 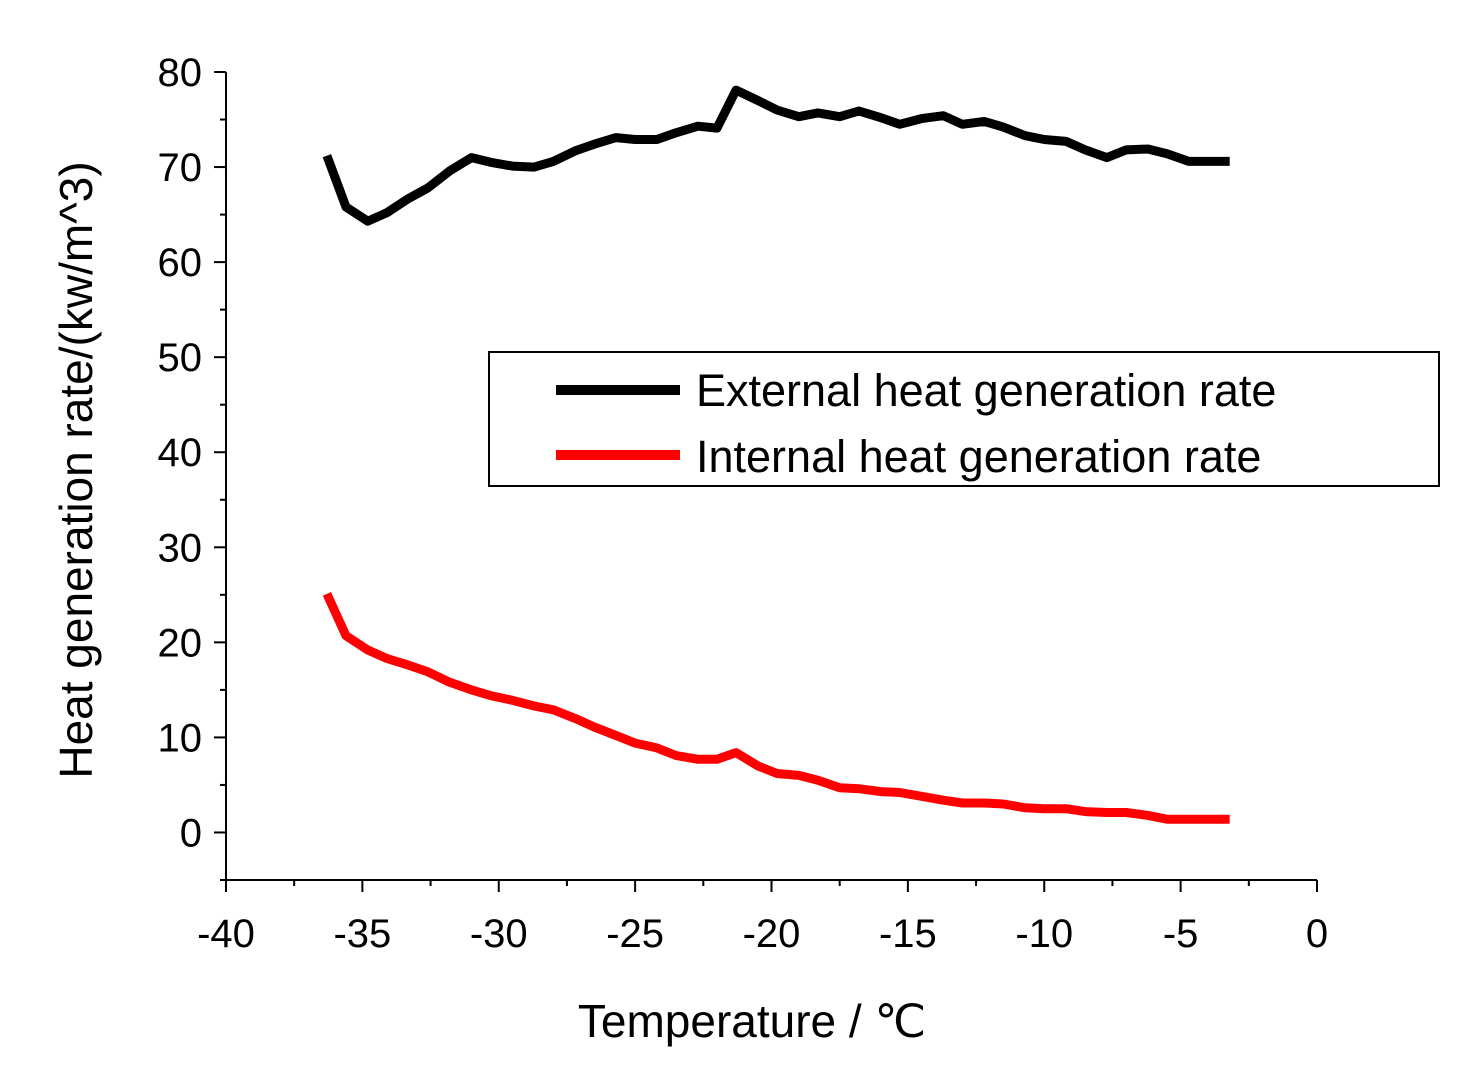 What do you see at coordinates (180, 738) in the screenshot?
I see `y-tick-label: 10` at bounding box center [180, 738].